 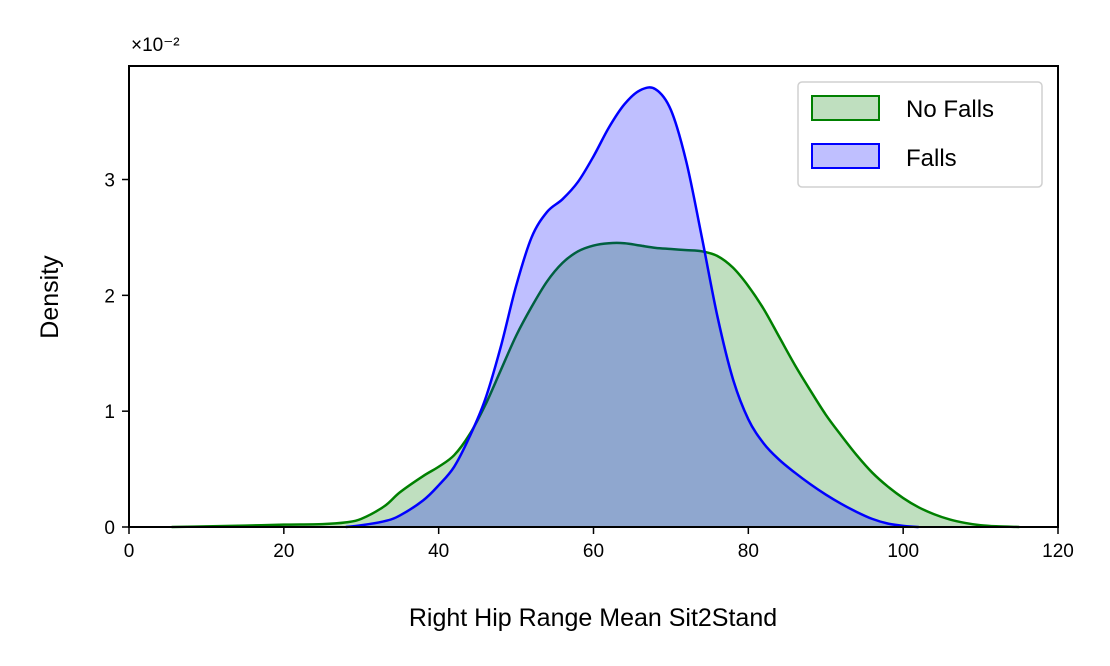 I want to click on y-axis: 0 1 2 3, so click(x=116, y=355).